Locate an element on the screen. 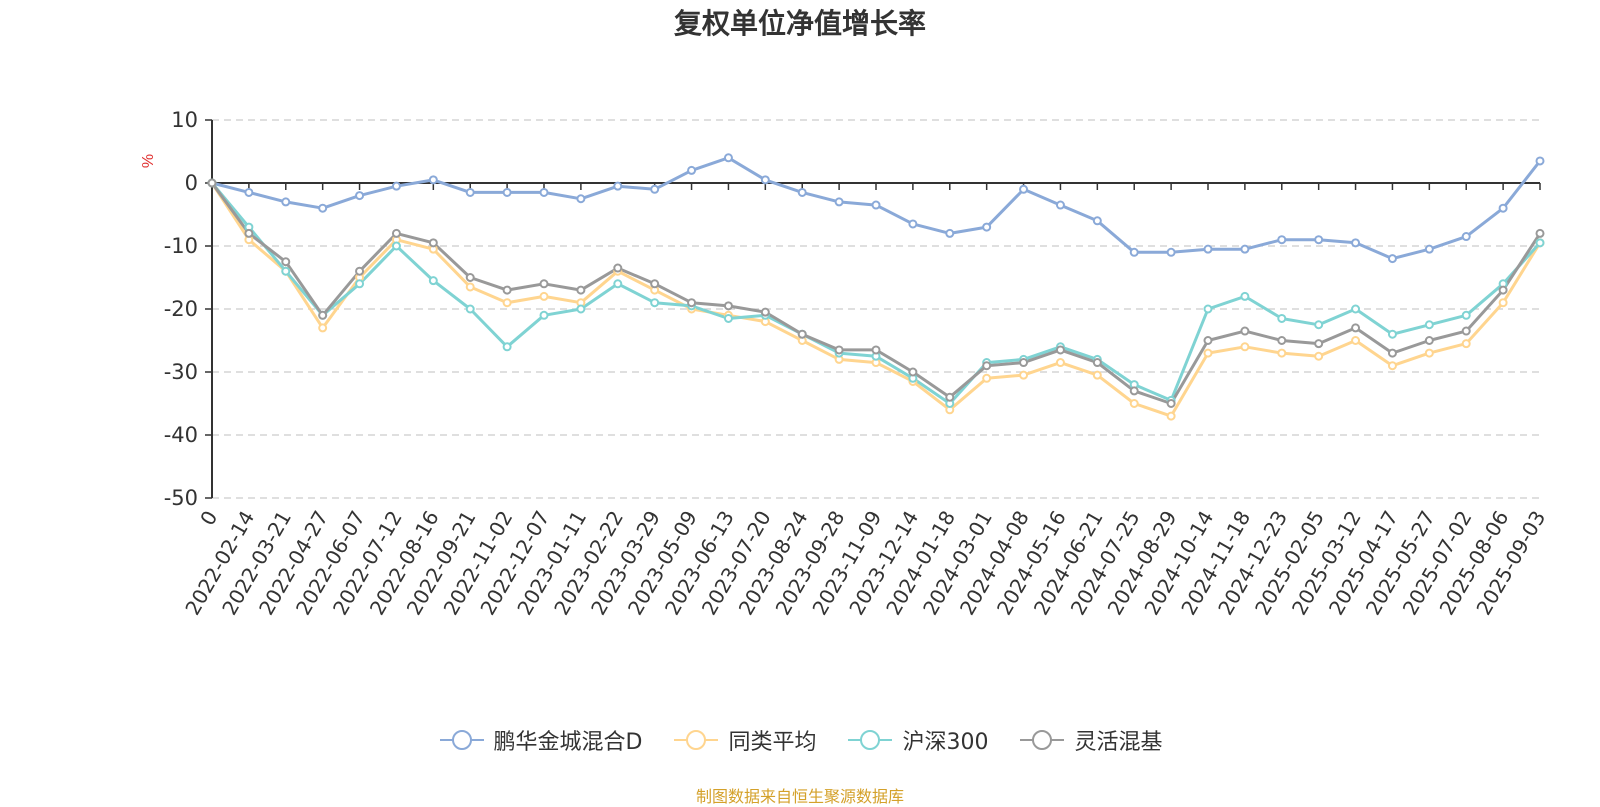 The image size is (1600, 807). chart-legend: 鹏华金城混合D 同类平均 沪深300 灵活混基 is located at coordinates (800, 740).